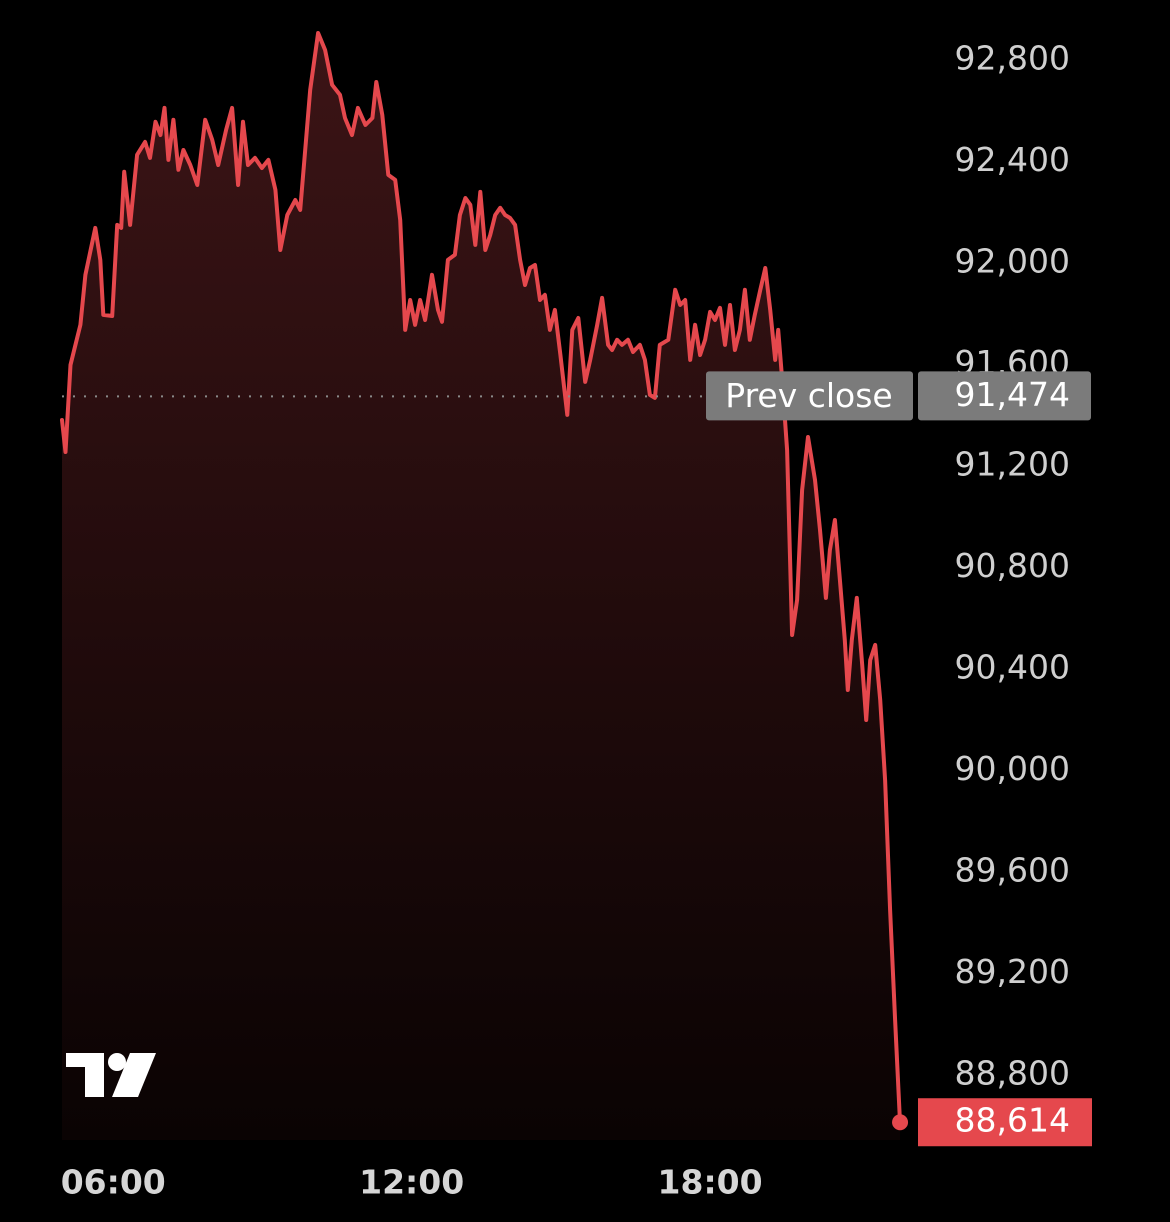 The height and width of the screenshot is (1222, 1170). What do you see at coordinates (1012, 260) in the screenshot?
I see `y-tick-label: 92,000` at bounding box center [1012, 260].